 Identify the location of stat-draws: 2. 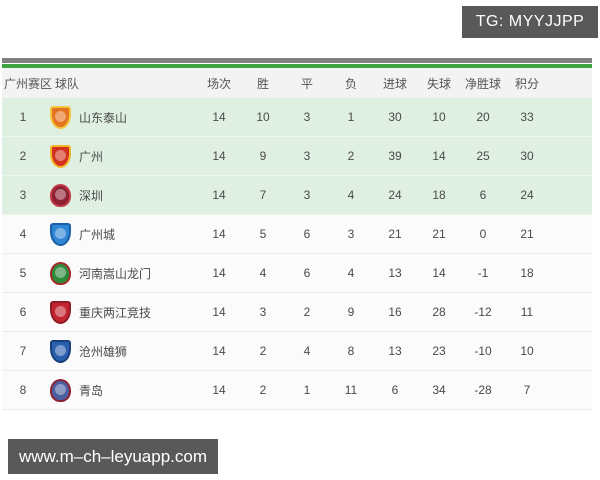
(307, 312).